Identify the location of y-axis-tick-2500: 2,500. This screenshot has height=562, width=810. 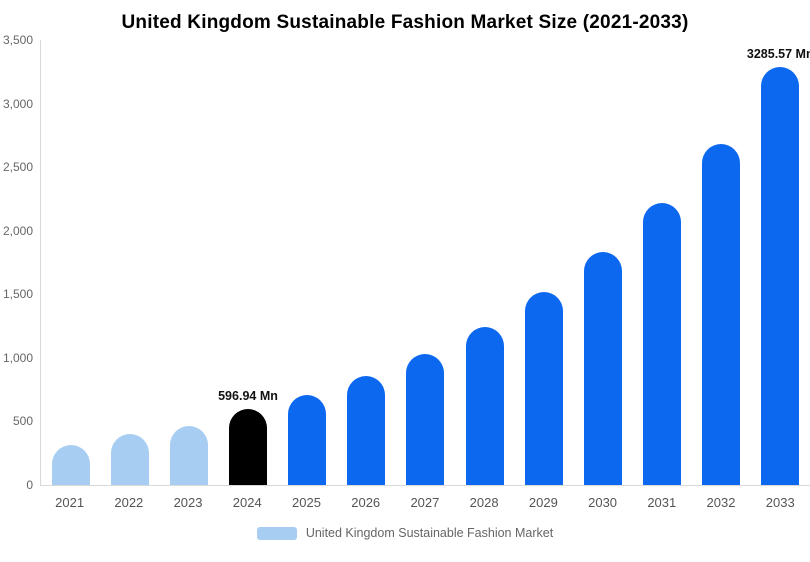
(17, 167).